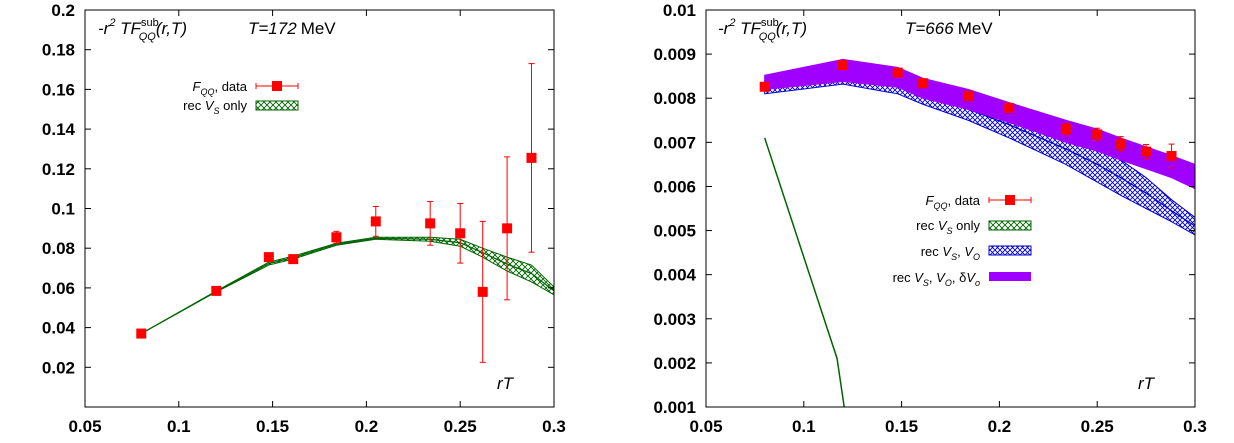 The height and width of the screenshot is (443, 1234). I want to click on y-tick-label: 0.006, so click(674, 186).